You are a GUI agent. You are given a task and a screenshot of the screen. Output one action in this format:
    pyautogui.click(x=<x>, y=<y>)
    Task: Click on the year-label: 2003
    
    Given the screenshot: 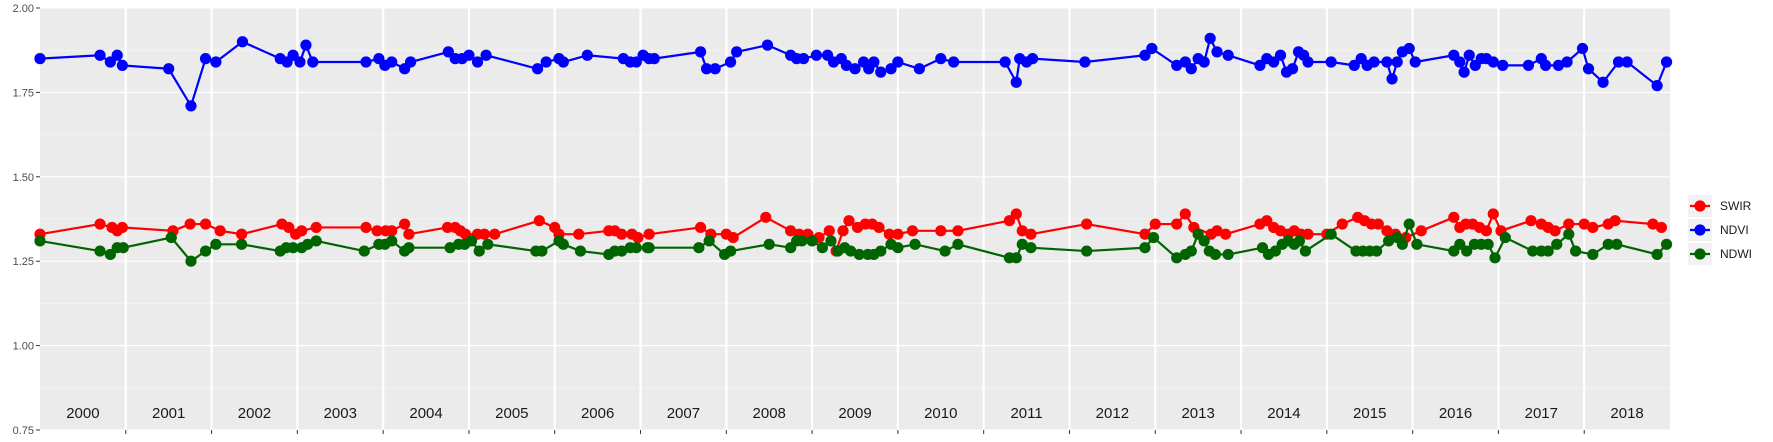 What is the action you would take?
    pyautogui.click(x=340, y=413)
    